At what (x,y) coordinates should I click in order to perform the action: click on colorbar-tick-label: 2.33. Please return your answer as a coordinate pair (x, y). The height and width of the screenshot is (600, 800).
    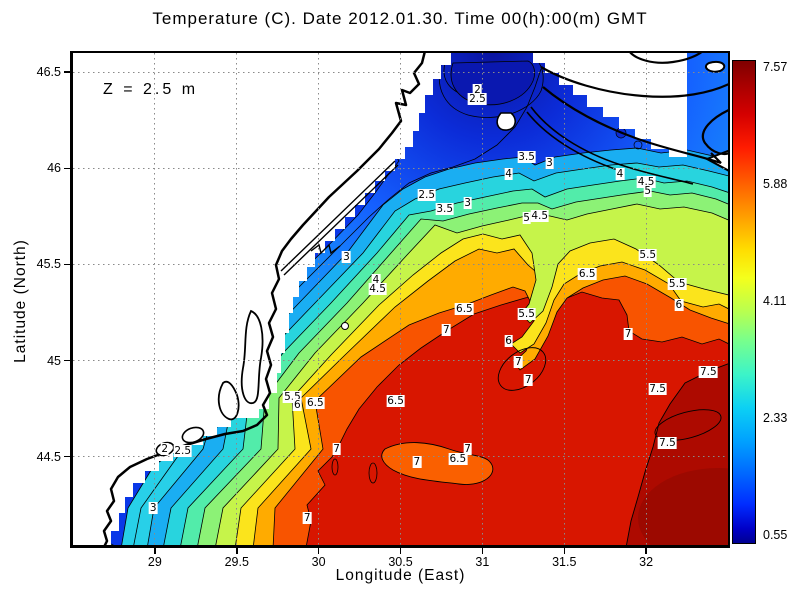
    Looking at the image, I should click on (775, 417).